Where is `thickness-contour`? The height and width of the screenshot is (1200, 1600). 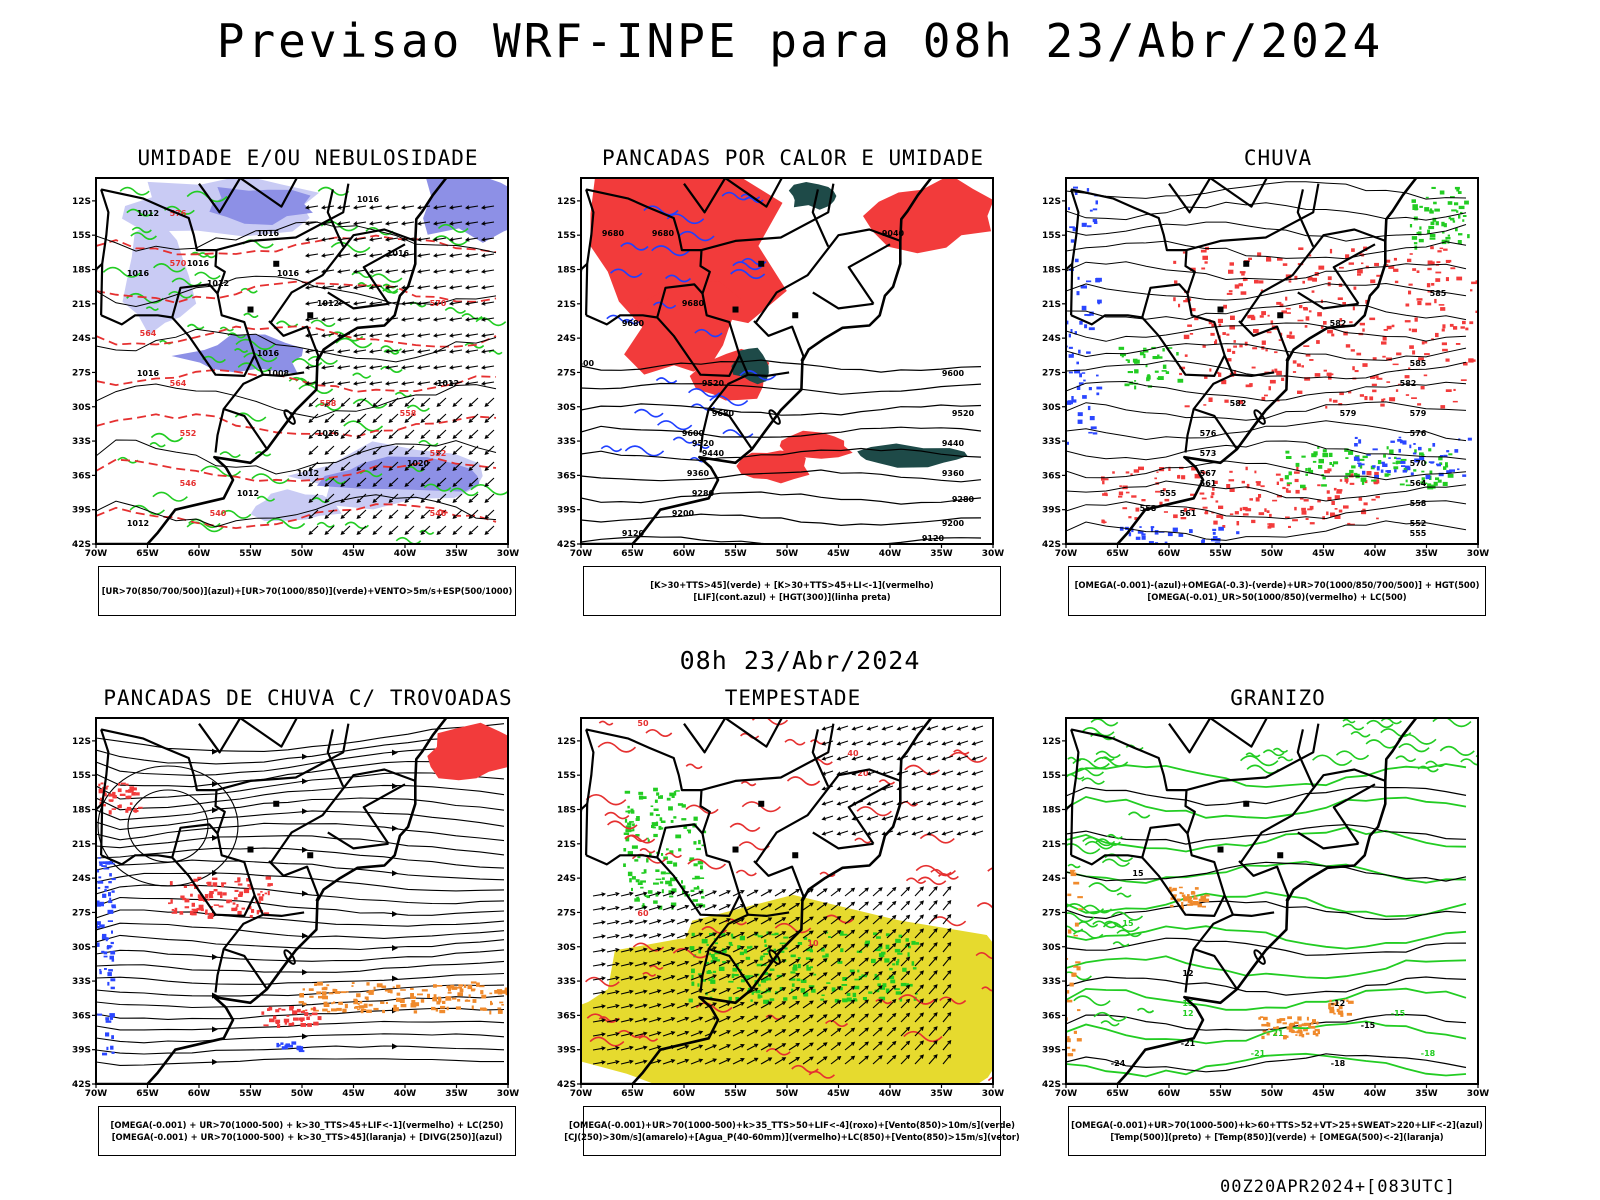
thickness-contour is located at coordinates (296, 292).